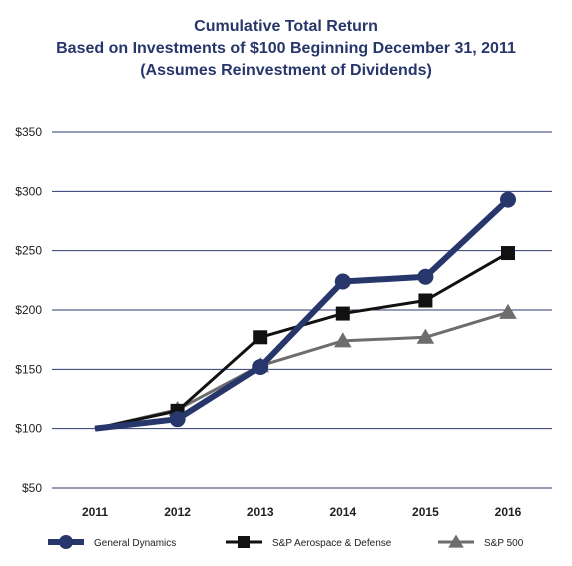 The image size is (572, 566). What do you see at coordinates (28, 132) in the screenshot?
I see `y-tick-label: $350` at bounding box center [28, 132].